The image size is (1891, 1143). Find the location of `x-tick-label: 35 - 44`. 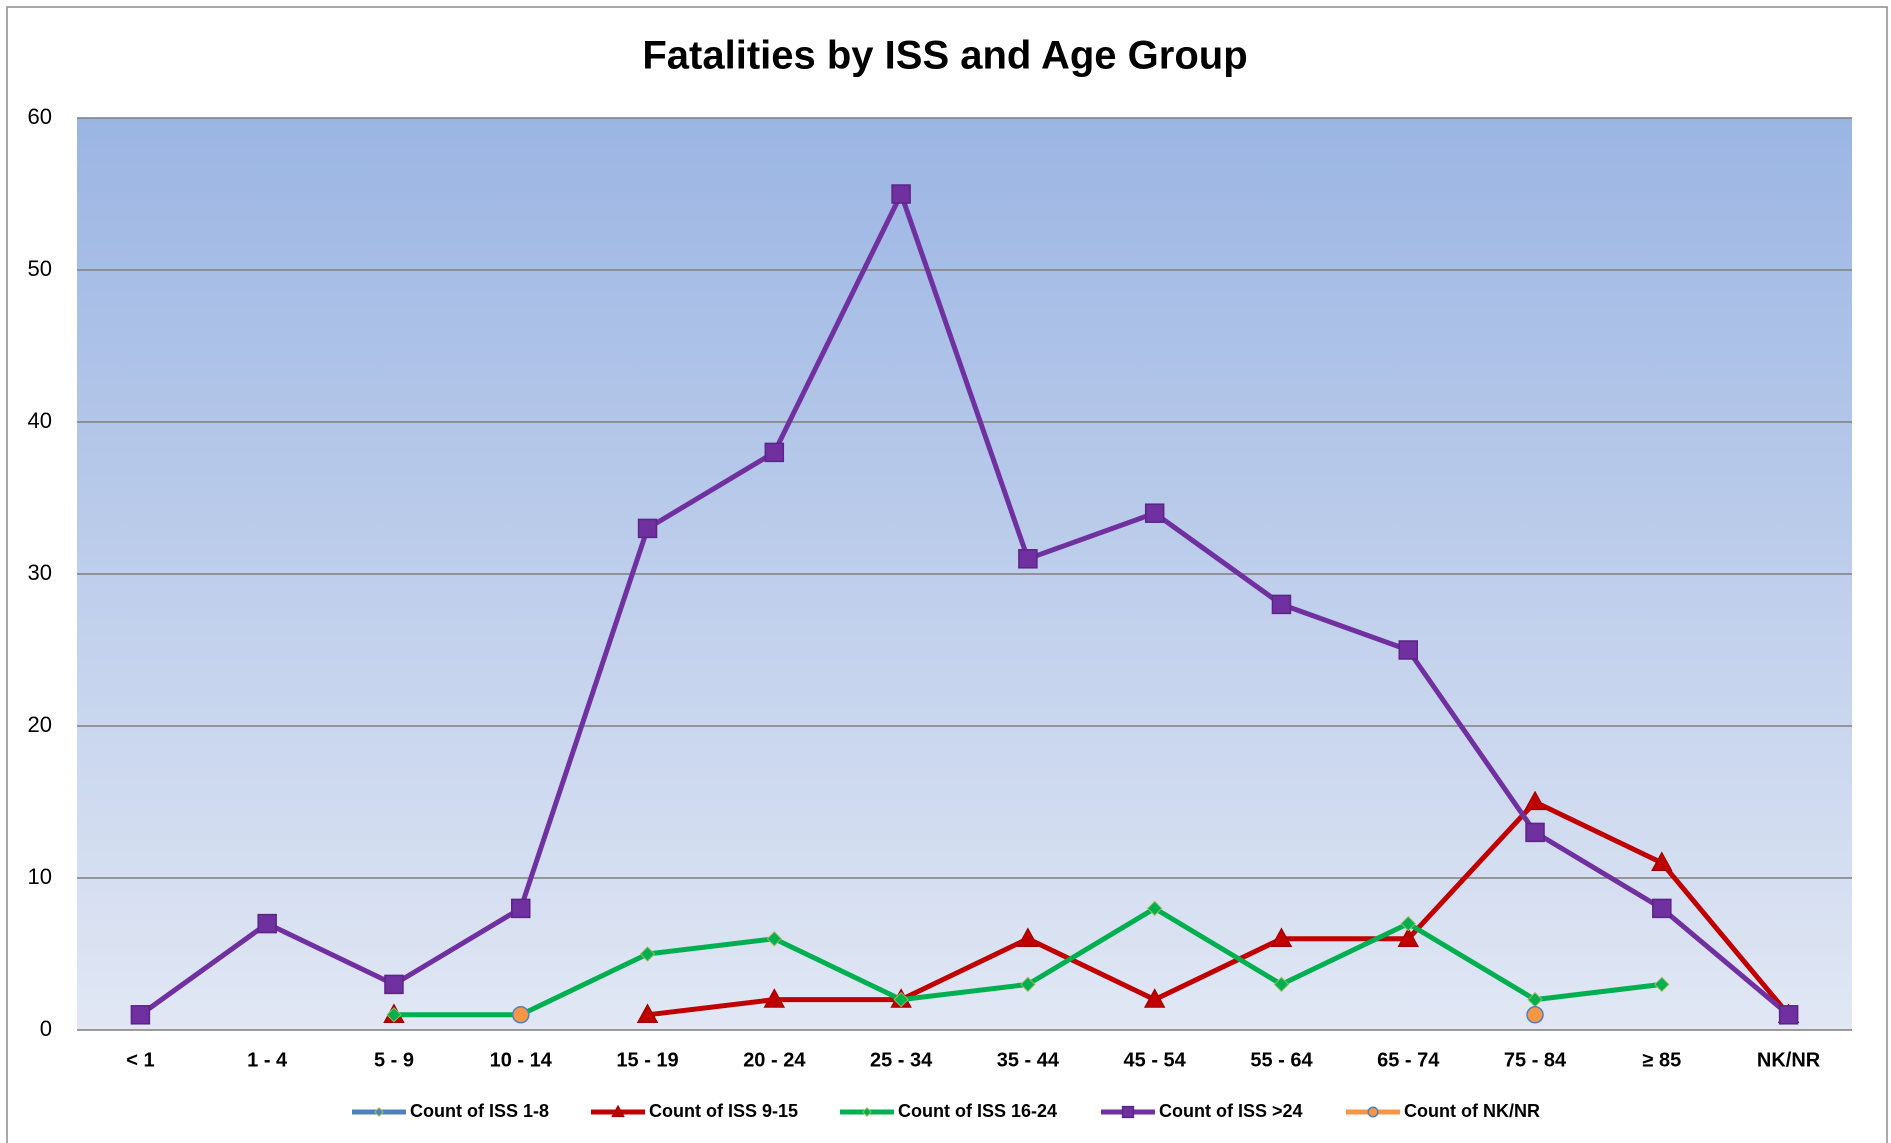

x-tick-label: 35 - 44 is located at coordinates (1028, 1060).